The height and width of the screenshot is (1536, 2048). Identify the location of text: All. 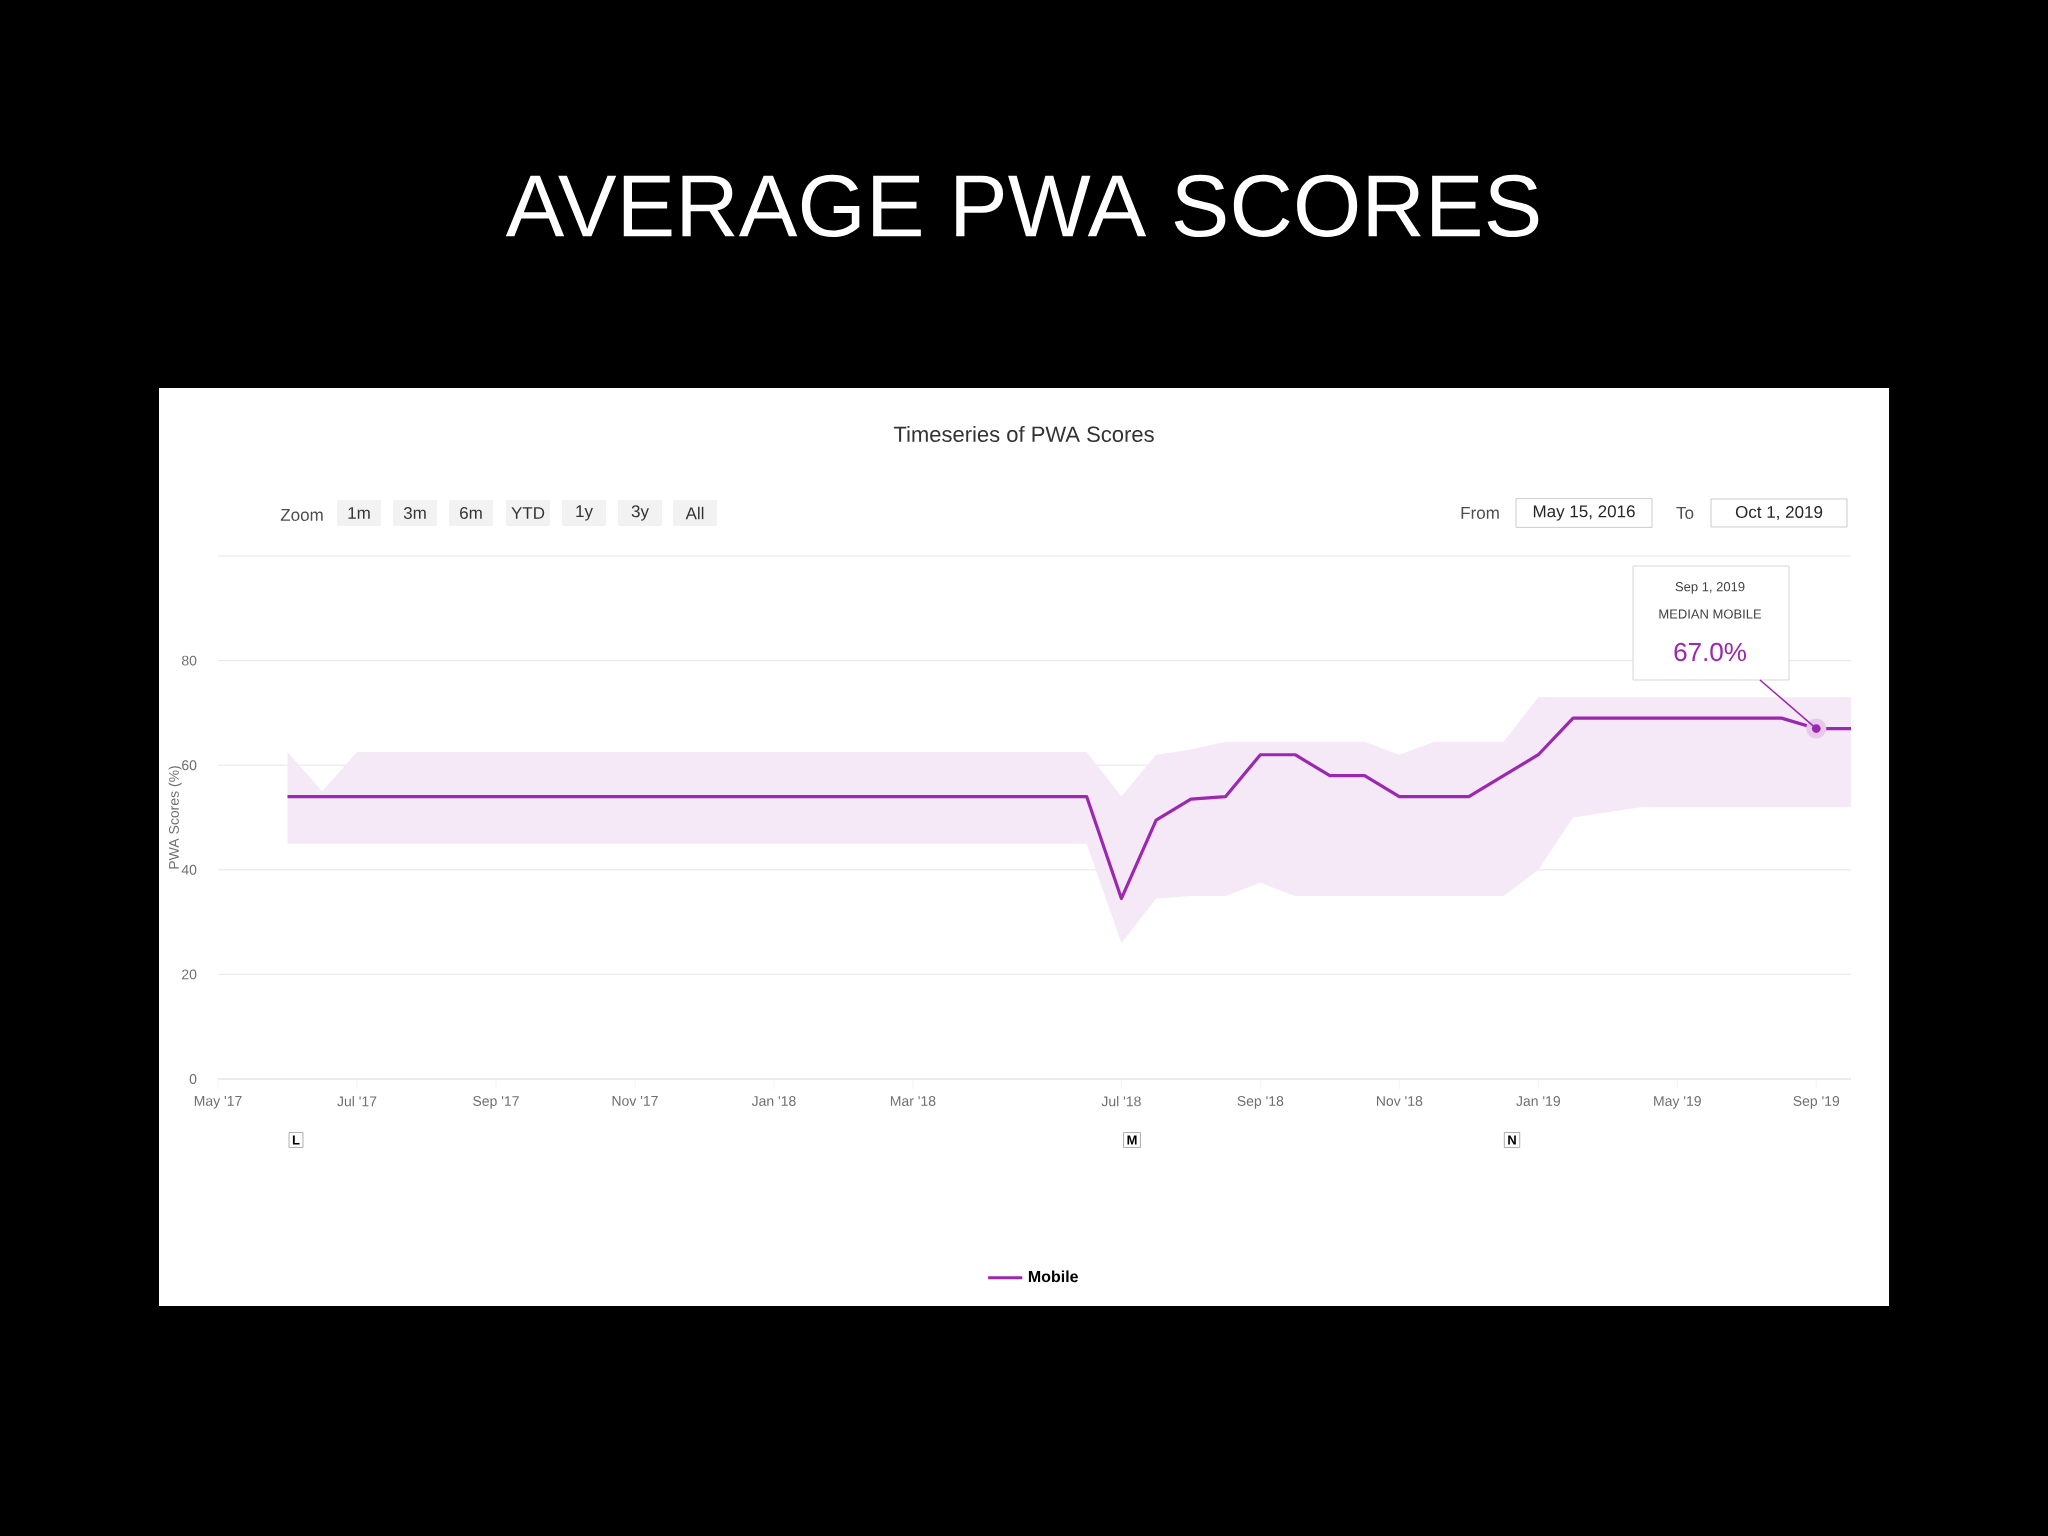
(694, 513).